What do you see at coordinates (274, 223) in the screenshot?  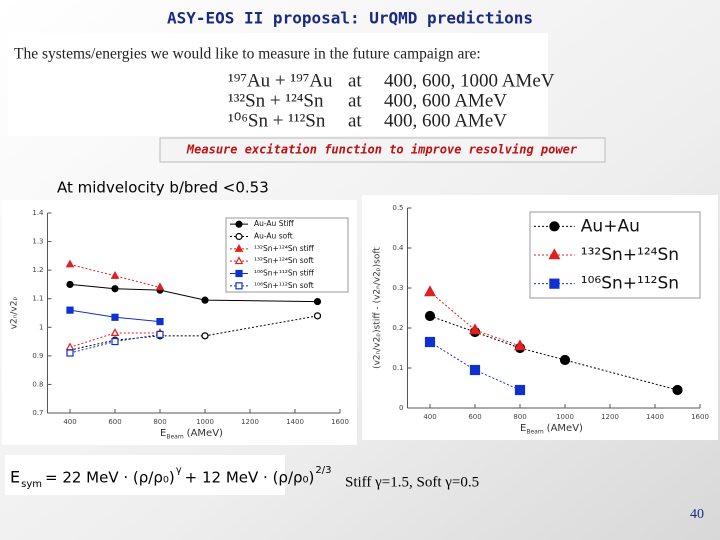 I see `legend-label: Au-Au Stiff` at bounding box center [274, 223].